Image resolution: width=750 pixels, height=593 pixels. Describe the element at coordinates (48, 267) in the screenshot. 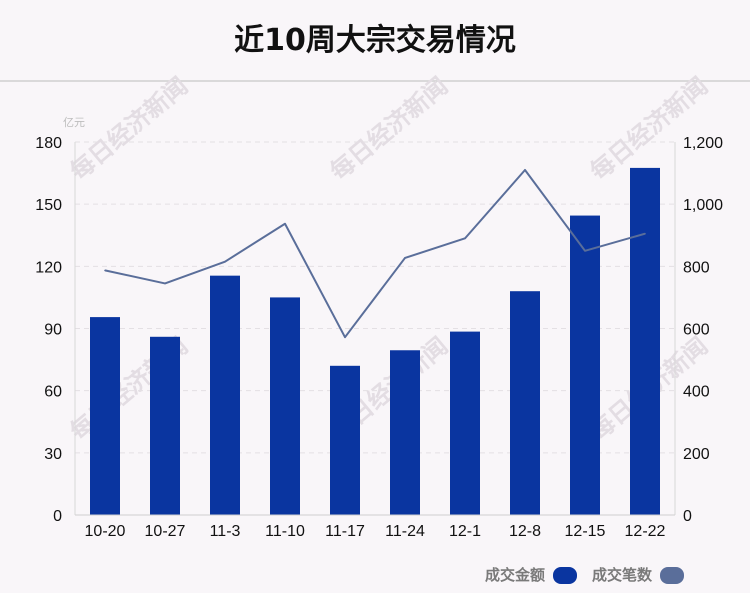

I see `y-left-tick-label-4: 120` at that location.